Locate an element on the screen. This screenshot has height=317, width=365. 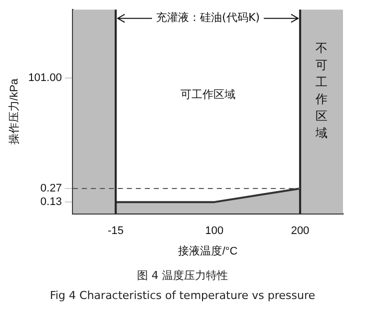
y-tick-label: 0.13 is located at coordinates (51, 202).